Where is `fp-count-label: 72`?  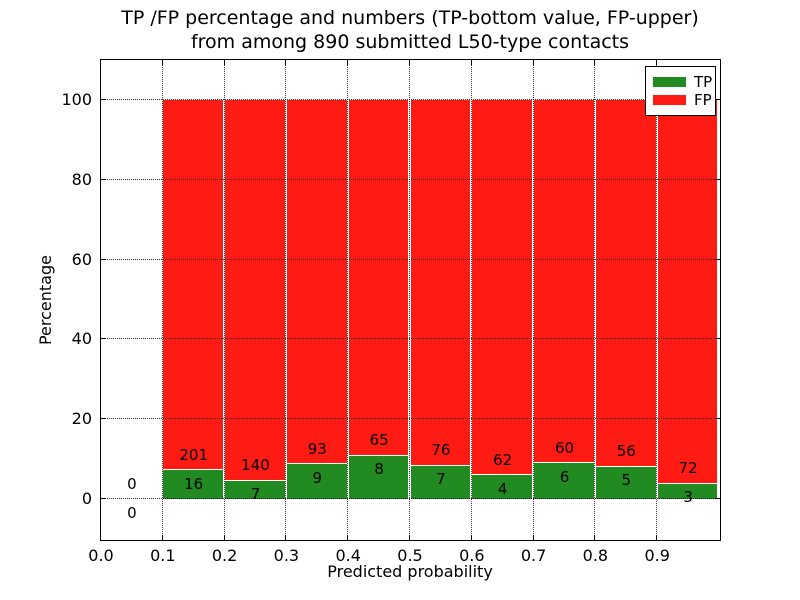 fp-count-label: 72 is located at coordinates (688, 468).